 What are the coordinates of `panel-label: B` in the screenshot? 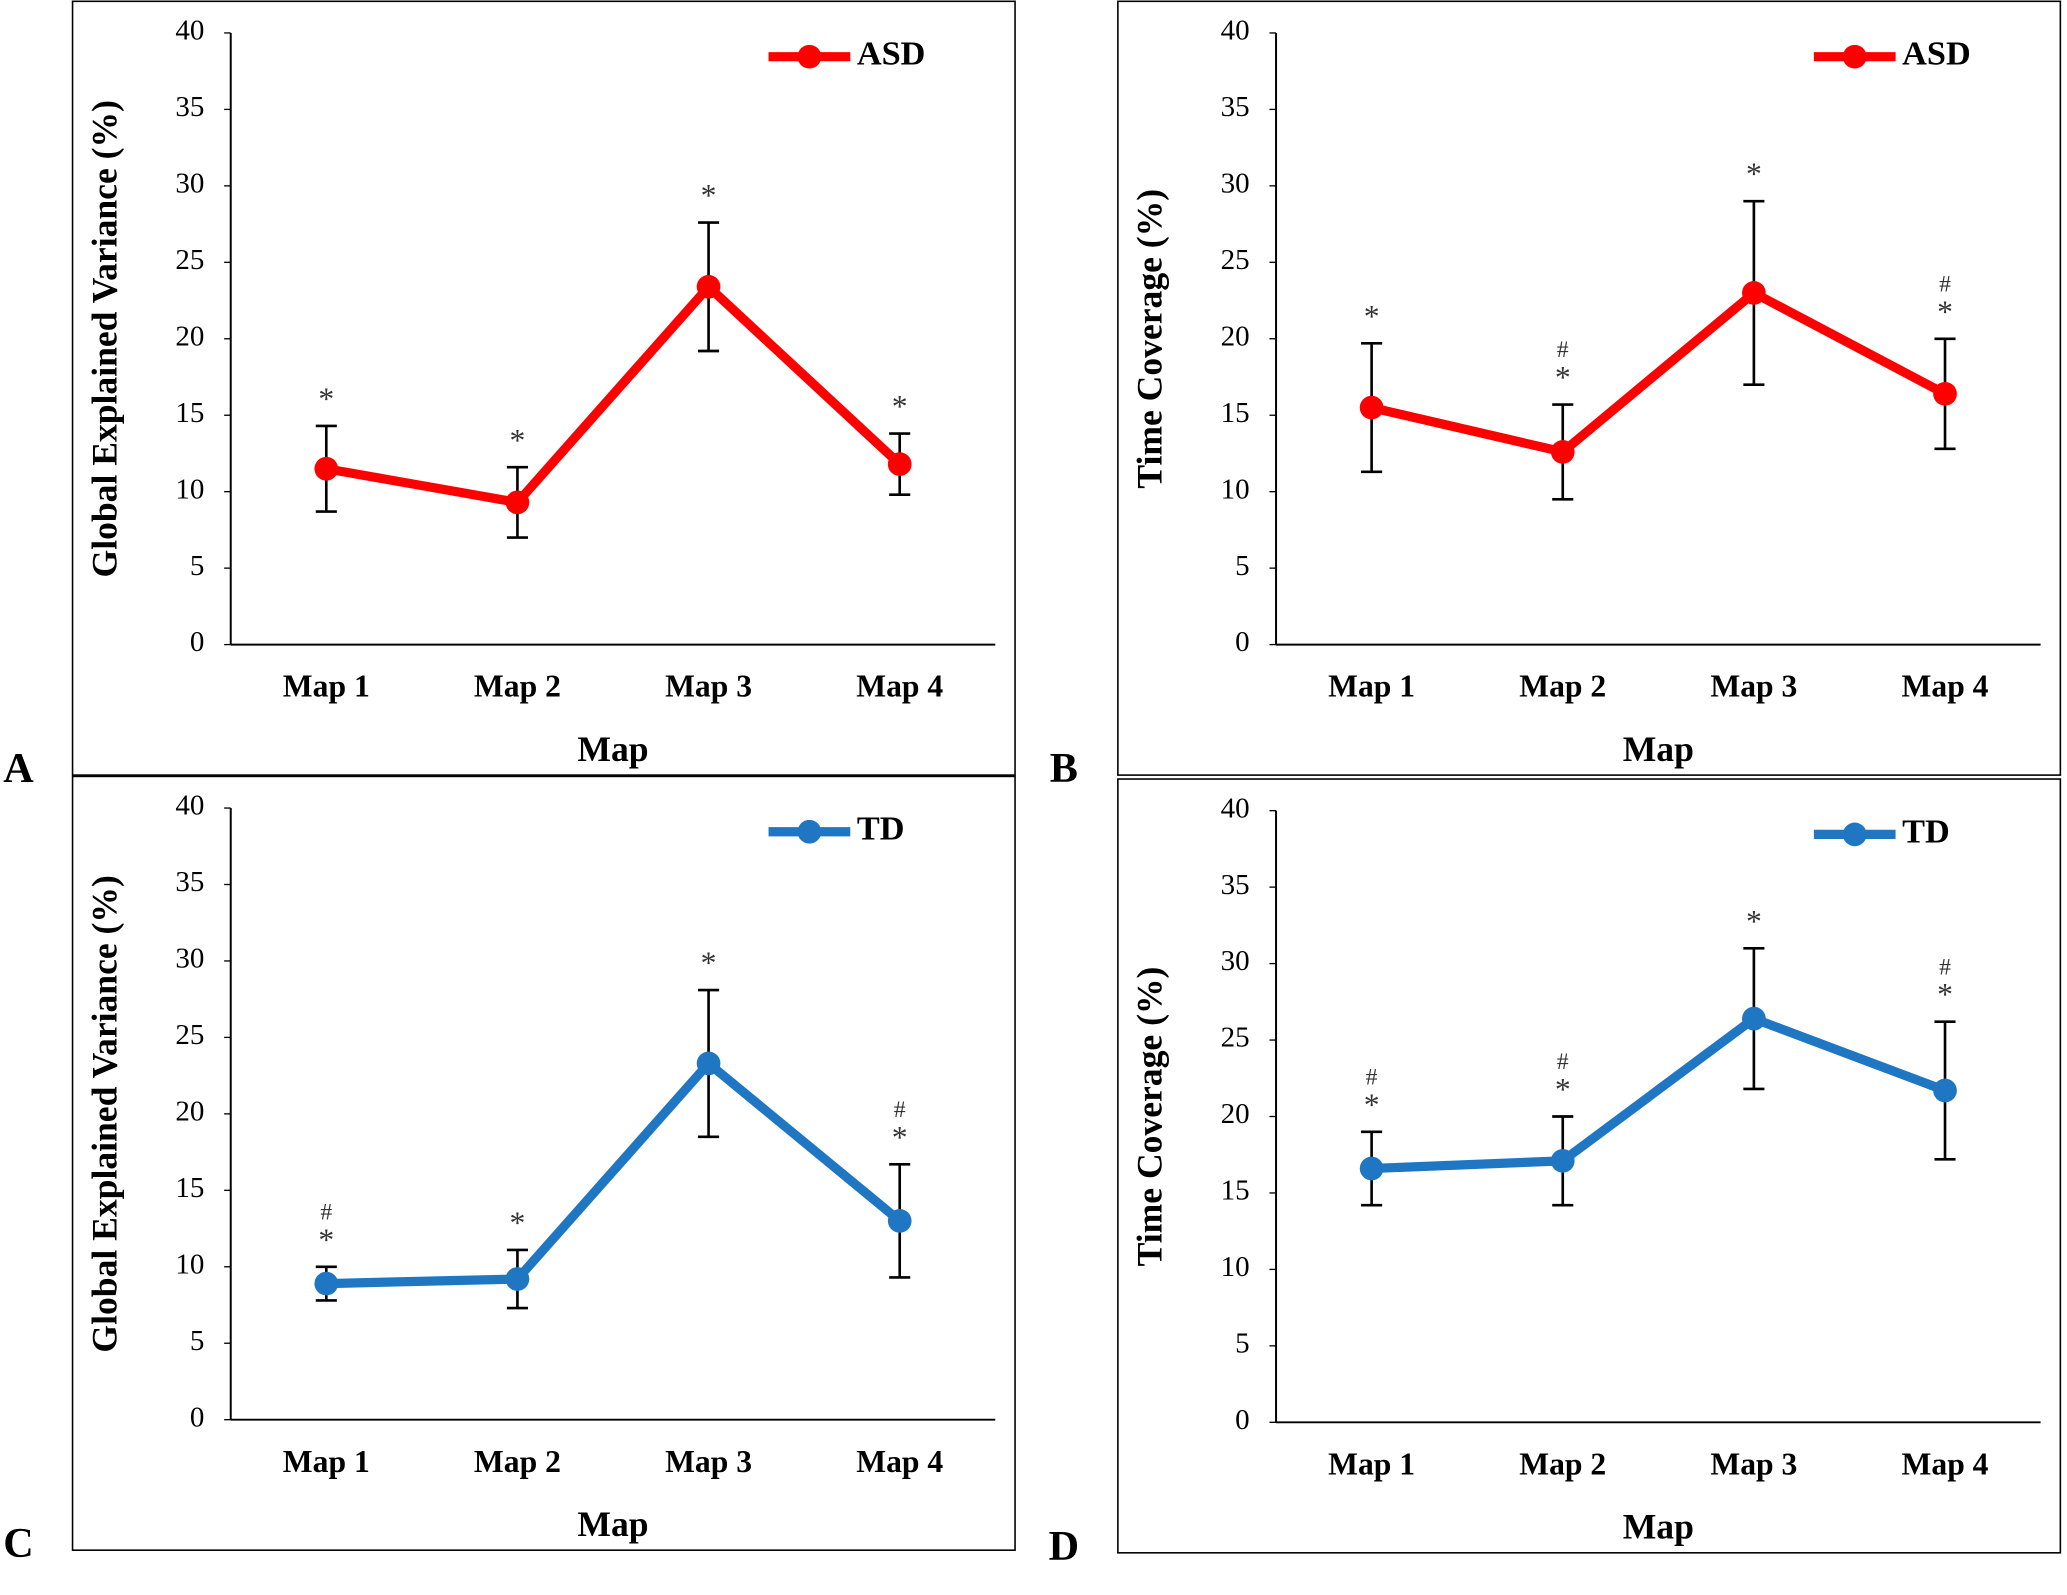 It's located at (1064, 768).